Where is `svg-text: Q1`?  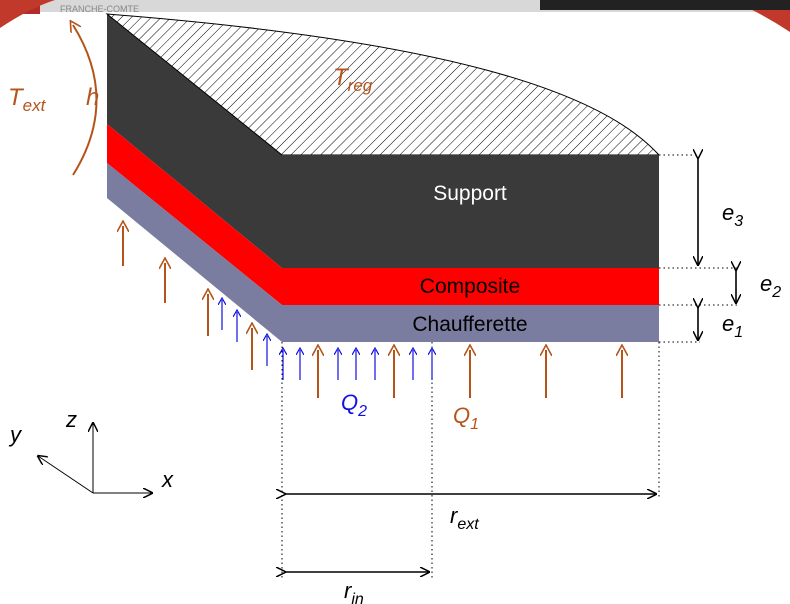
svg-text: Q1 is located at coordinates (466, 418).